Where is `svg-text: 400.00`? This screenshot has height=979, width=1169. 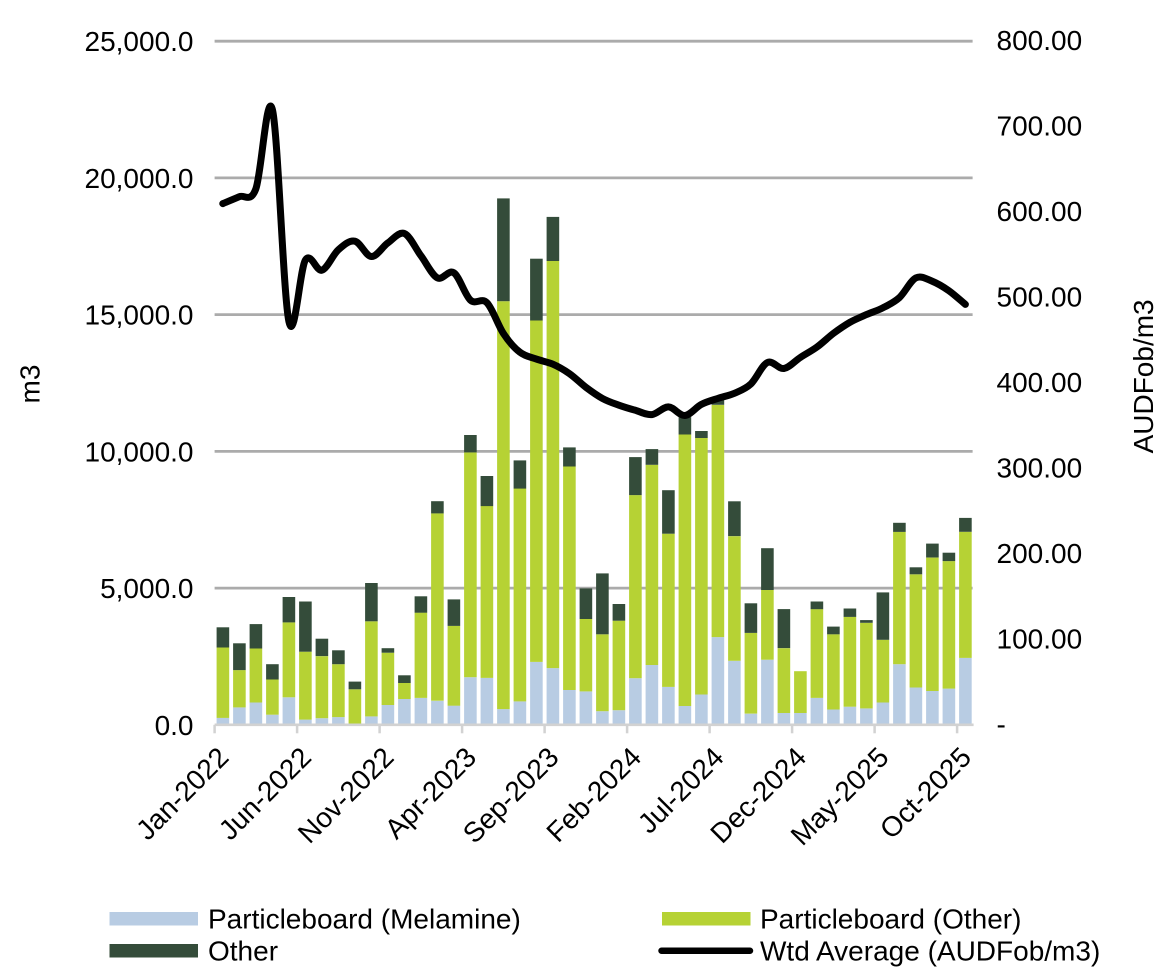 svg-text: 400.00 is located at coordinates (1040, 382).